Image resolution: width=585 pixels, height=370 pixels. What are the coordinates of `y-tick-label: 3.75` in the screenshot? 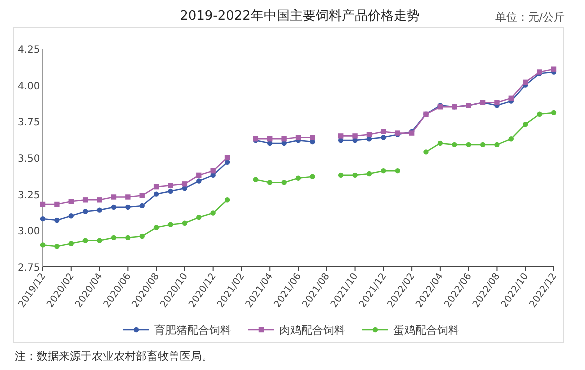 It's located at (29, 123).